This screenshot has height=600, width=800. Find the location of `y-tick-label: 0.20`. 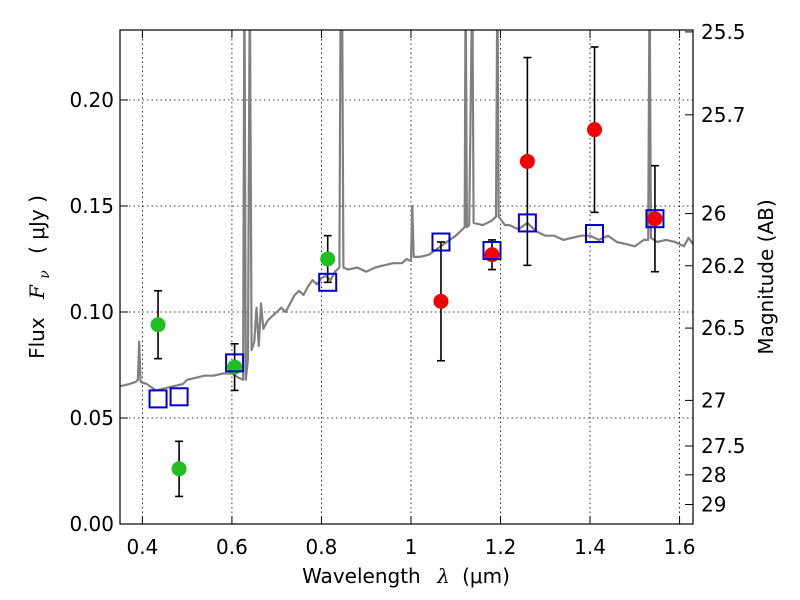

y-tick-label: 0.20 is located at coordinates (91, 100).